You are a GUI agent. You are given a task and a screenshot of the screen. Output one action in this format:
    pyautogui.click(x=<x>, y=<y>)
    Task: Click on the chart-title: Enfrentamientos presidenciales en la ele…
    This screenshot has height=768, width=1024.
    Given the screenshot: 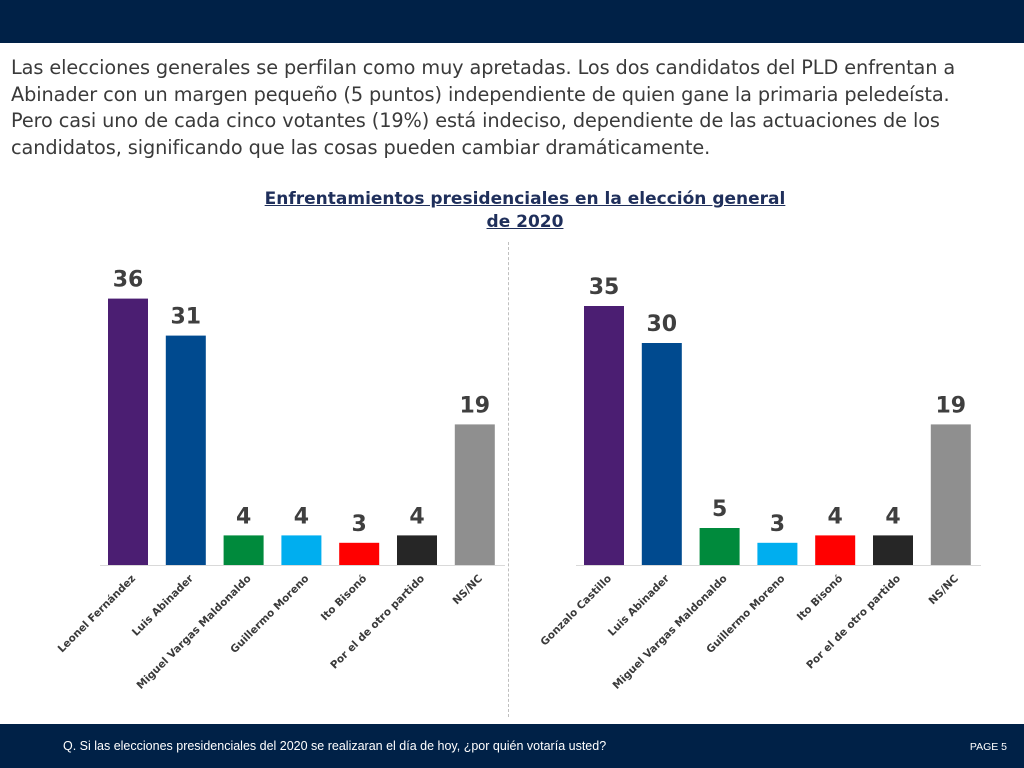 What is the action you would take?
    pyautogui.click(x=525, y=211)
    